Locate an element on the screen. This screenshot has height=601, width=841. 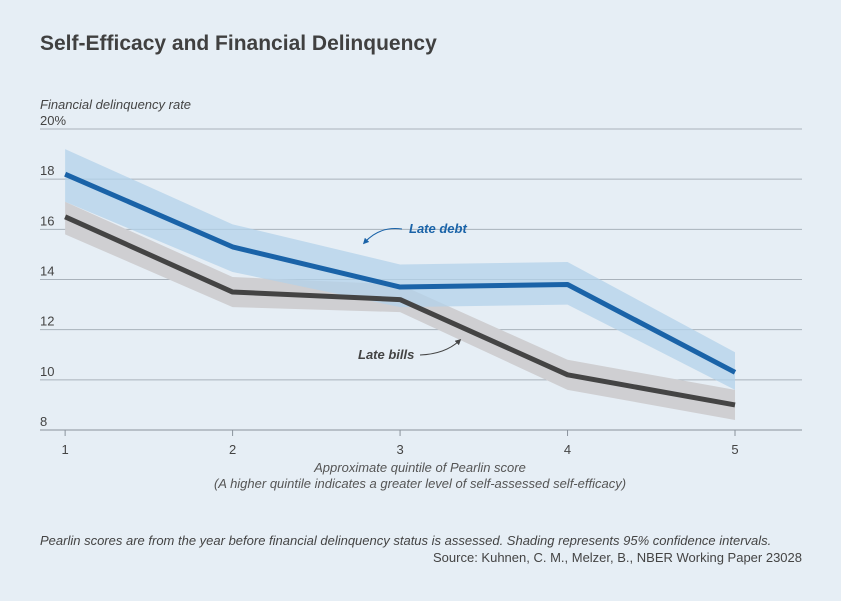
x-tick-label: 1 is located at coordinates (65, 449).